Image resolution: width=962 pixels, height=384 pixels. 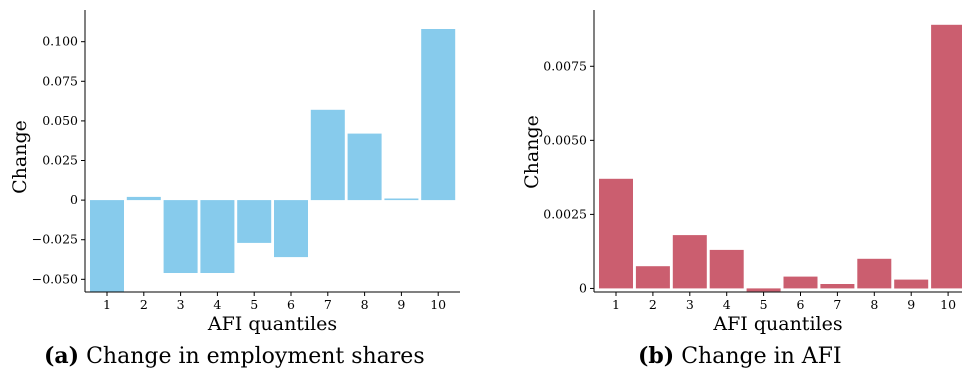 What do you see at coordinates (60, 160) in the screenshot?
I see `y-tick-label: 0.025` at bounding box center [60, 160].